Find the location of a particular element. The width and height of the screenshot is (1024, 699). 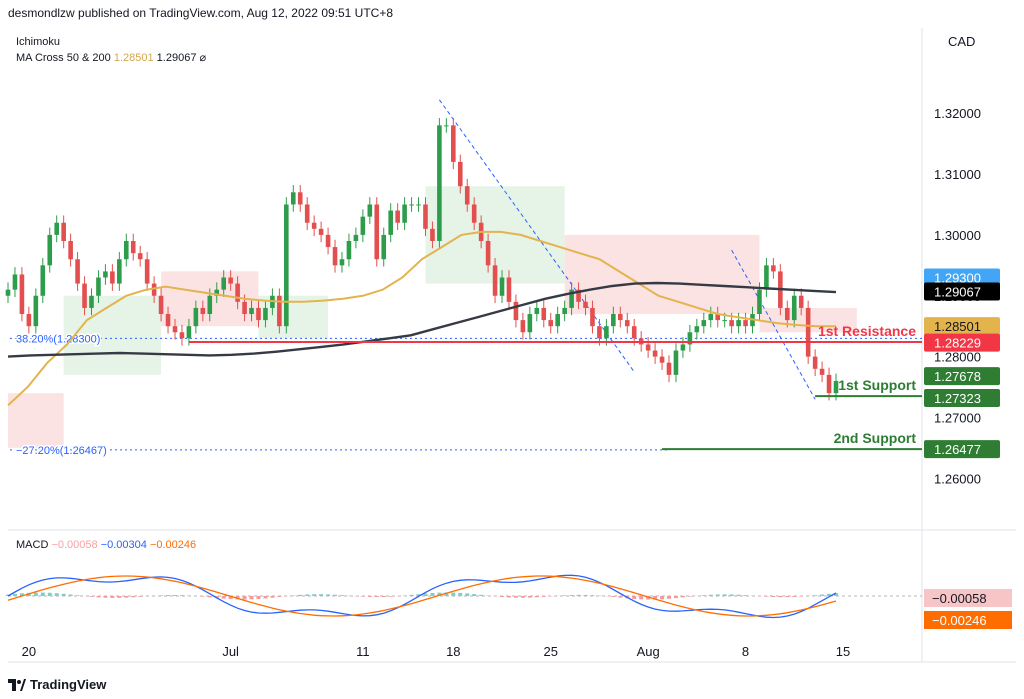

macd-signal-tag is located at coordinates (968, 620).